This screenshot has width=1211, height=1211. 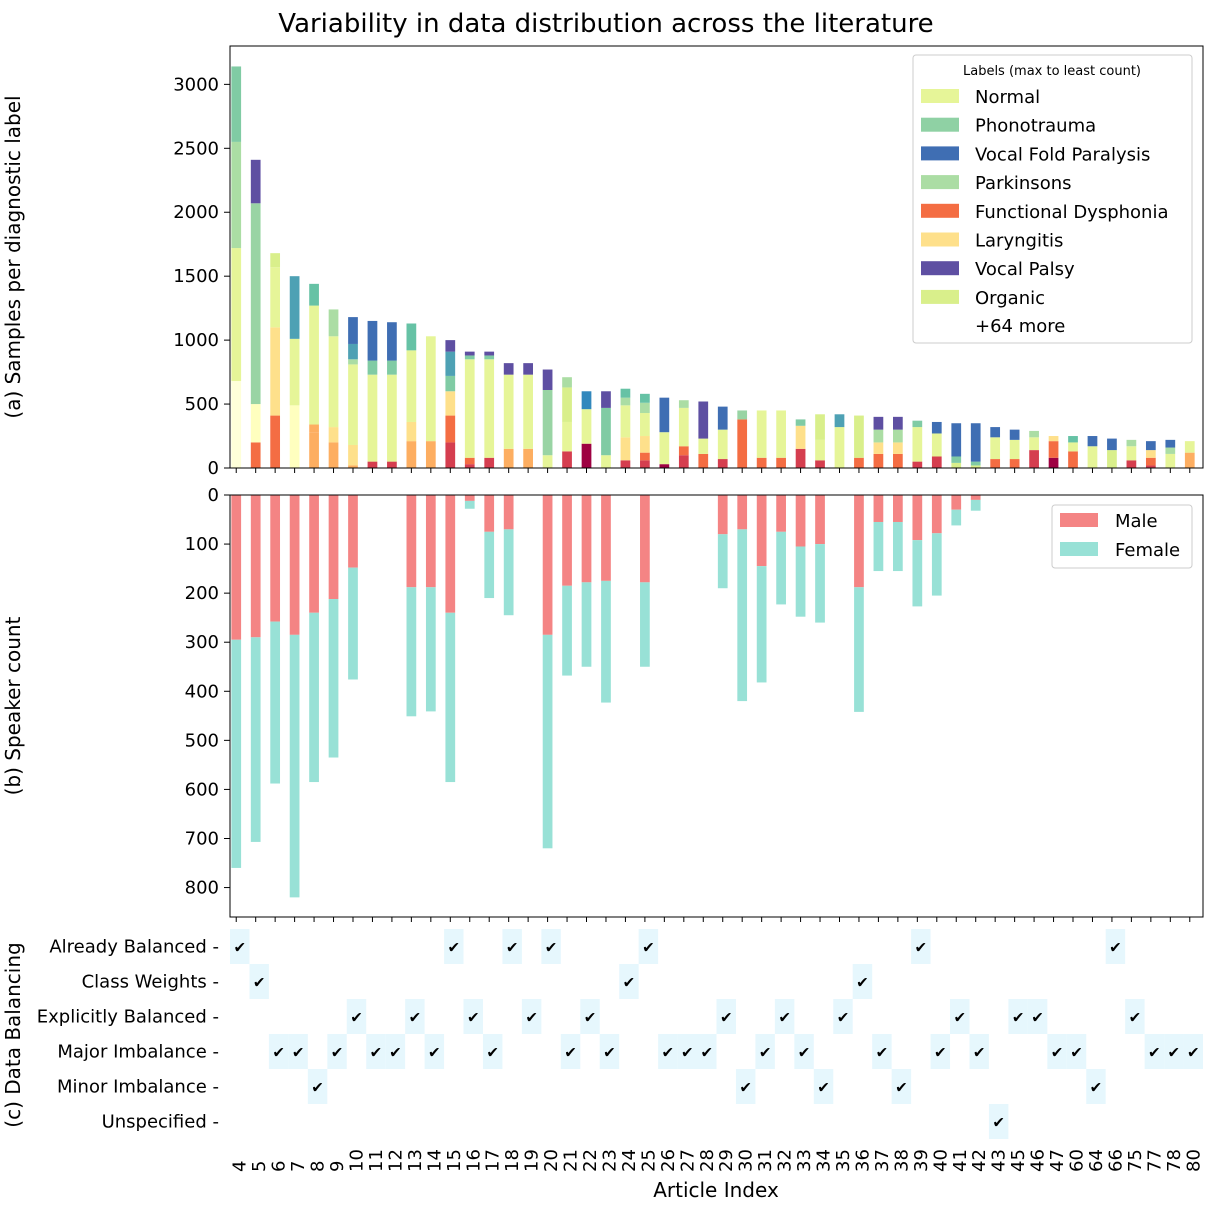 I want to click on check-mark-22: ✔, so click(x=590, y=1018).